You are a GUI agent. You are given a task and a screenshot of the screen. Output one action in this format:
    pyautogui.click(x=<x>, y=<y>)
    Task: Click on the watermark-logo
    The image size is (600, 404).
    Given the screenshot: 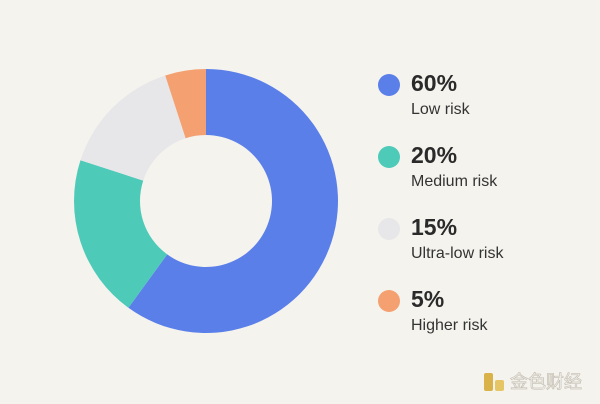 What is the action you would take?
    pyautogui.click(x=494, y=382)
    